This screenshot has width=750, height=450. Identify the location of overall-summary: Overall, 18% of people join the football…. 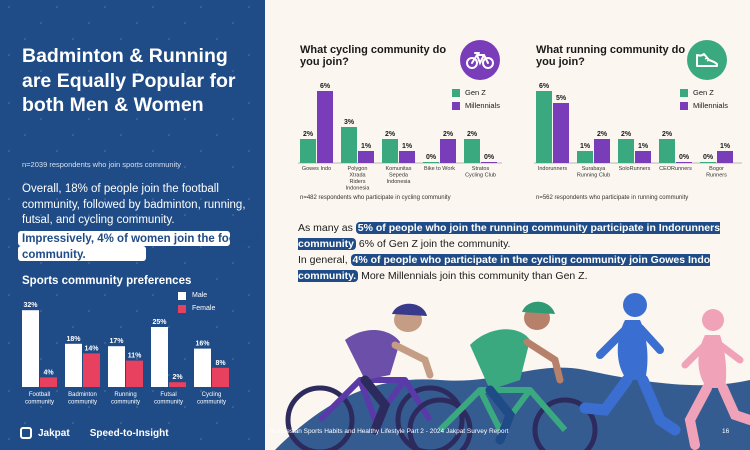
(134, 204).